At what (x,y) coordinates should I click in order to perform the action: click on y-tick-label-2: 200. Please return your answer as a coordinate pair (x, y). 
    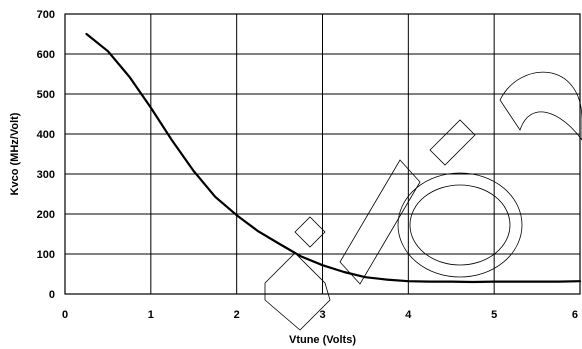
    Looking at the image, I should click on (46, 215).